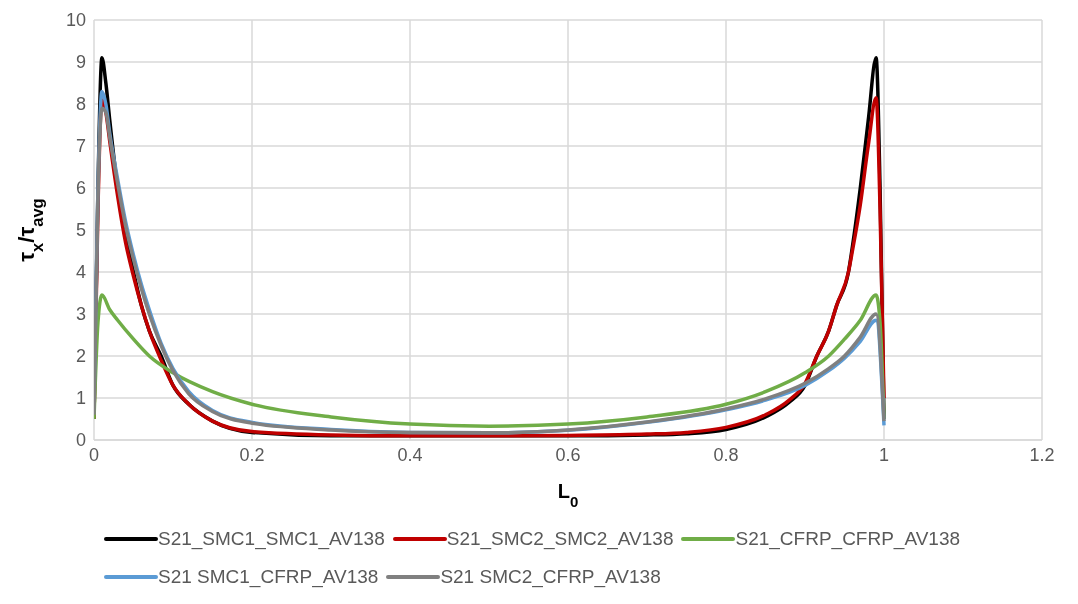 The image size is (1078, 604). I want to click on y-tick-label: 5, so click(80, 230).